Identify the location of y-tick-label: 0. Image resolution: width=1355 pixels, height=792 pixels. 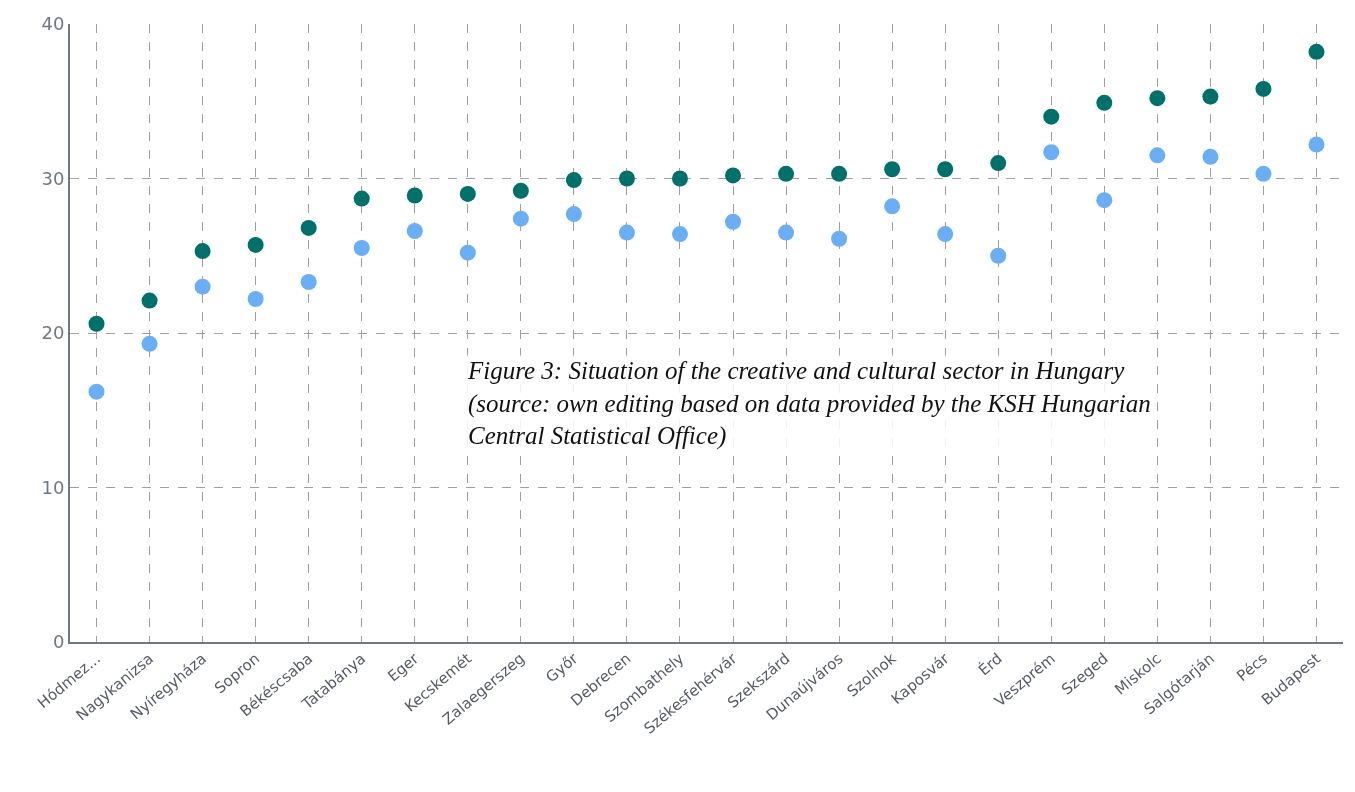
(58, 642).